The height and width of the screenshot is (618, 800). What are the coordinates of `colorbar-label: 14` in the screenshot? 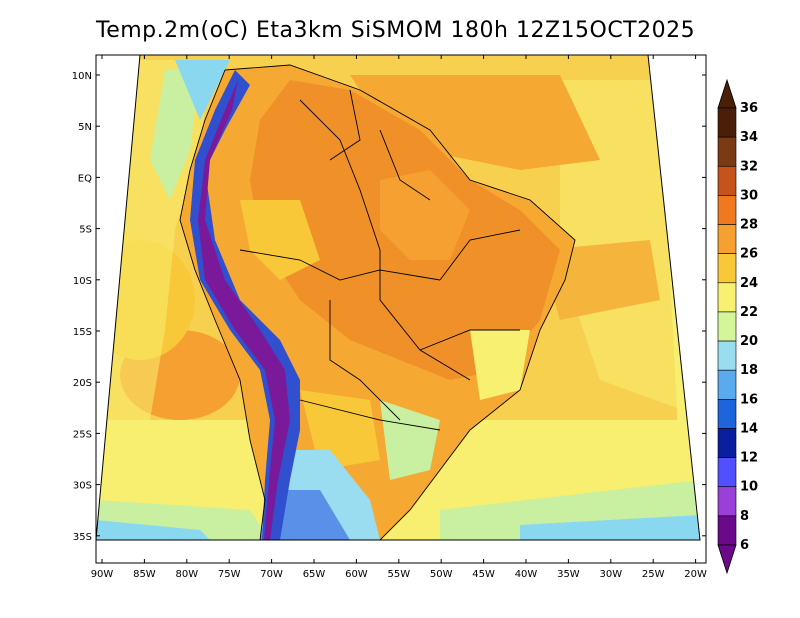 It's located at (749, 428).